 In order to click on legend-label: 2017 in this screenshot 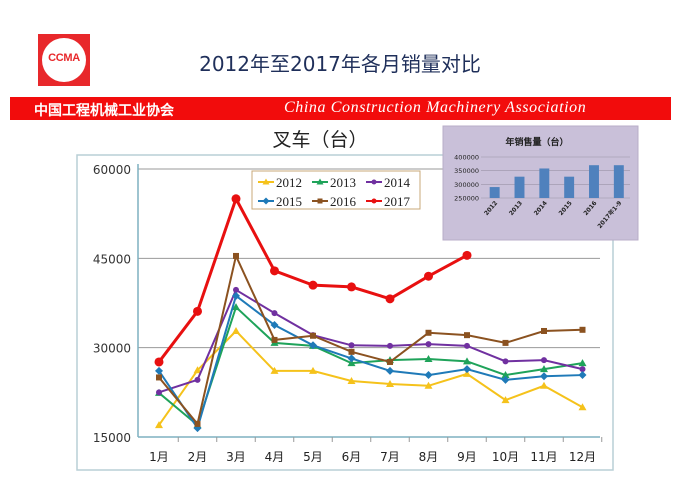, I will do `click(397, 201)`.